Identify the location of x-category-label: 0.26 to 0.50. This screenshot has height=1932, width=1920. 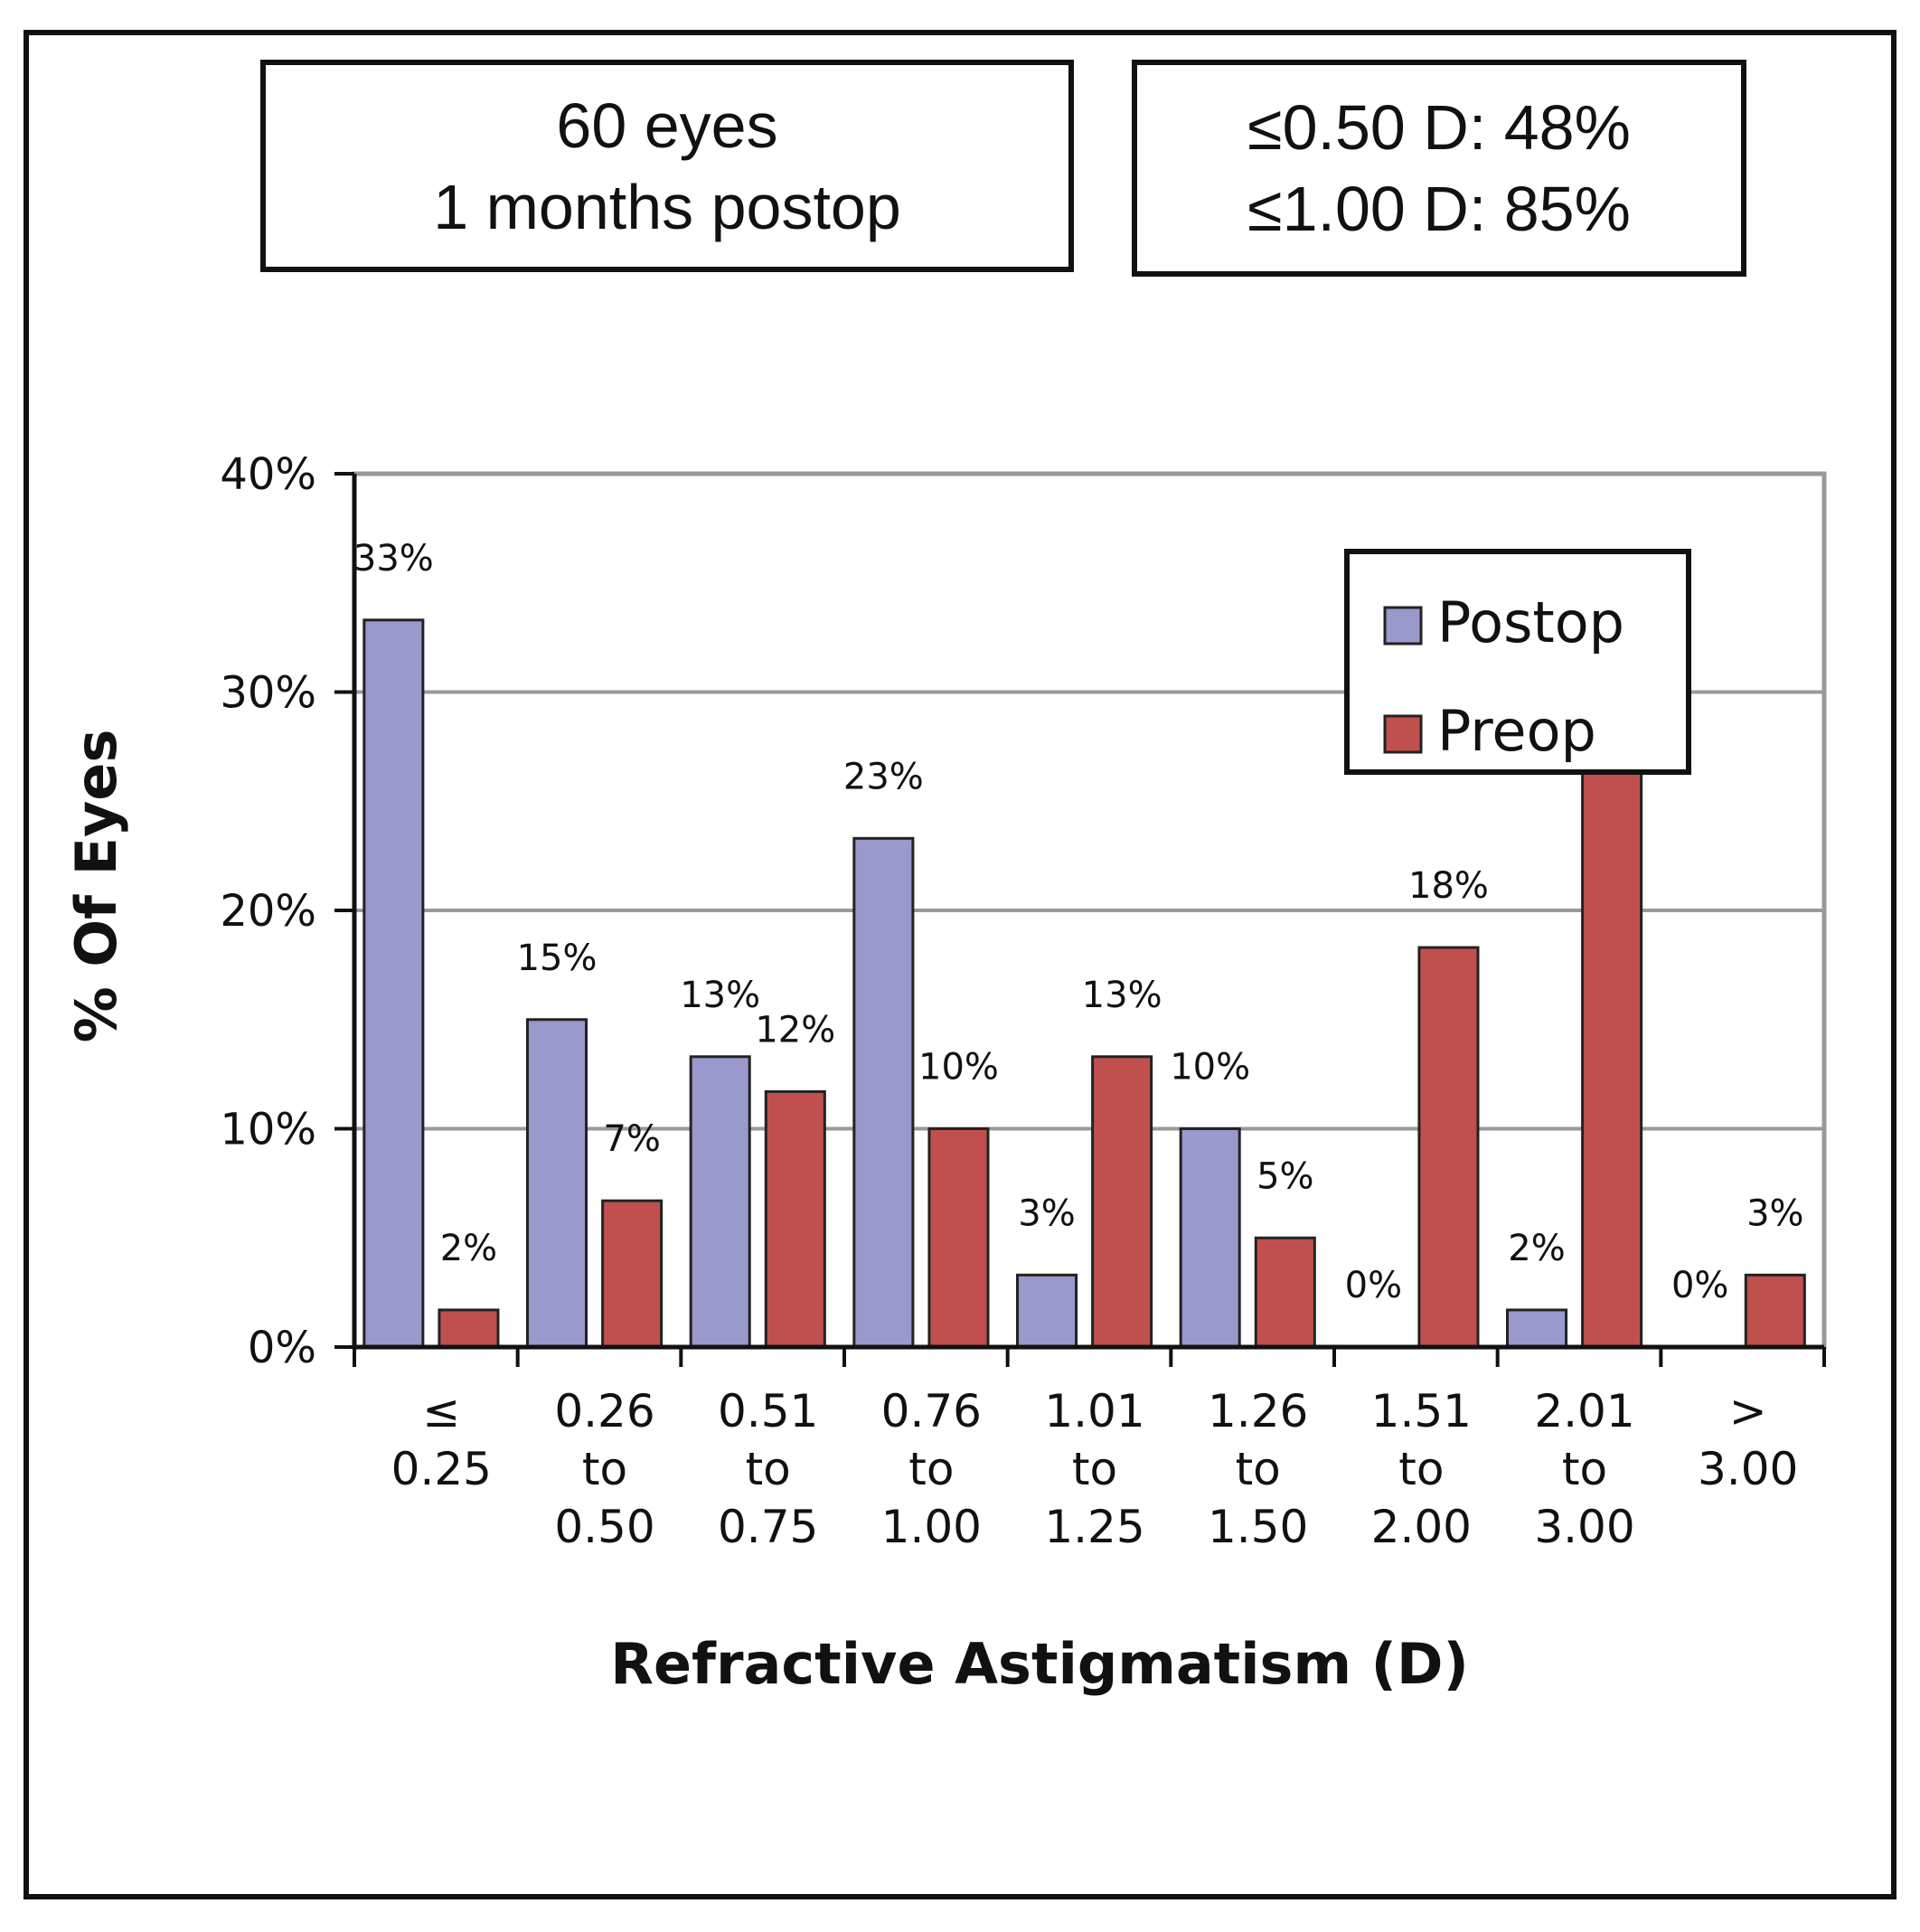
(604, 1469).